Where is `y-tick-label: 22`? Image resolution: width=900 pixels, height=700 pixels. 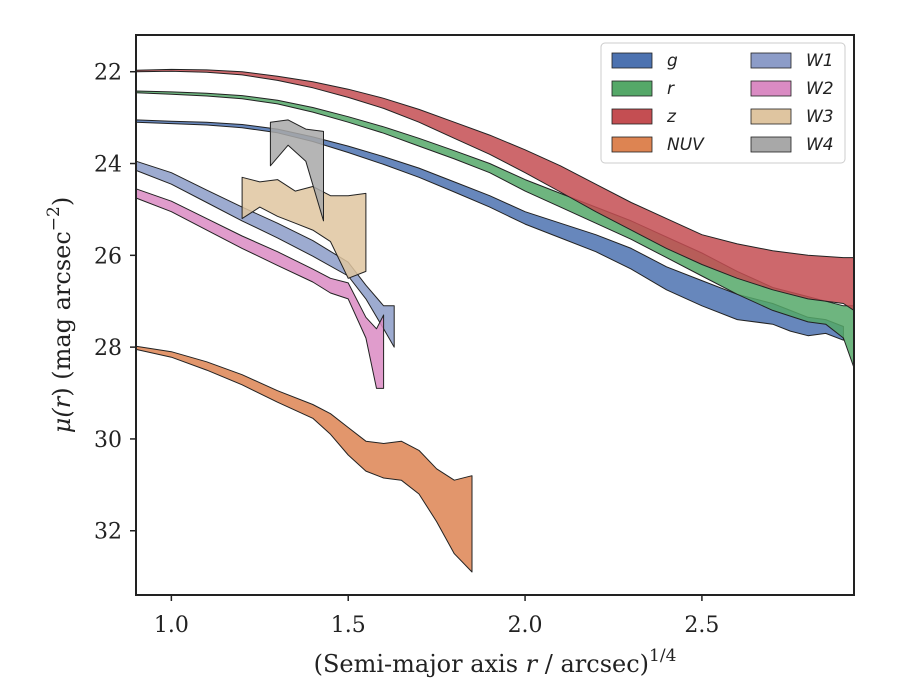 y-tick-label: 22 is located at coordinates (108, 73).